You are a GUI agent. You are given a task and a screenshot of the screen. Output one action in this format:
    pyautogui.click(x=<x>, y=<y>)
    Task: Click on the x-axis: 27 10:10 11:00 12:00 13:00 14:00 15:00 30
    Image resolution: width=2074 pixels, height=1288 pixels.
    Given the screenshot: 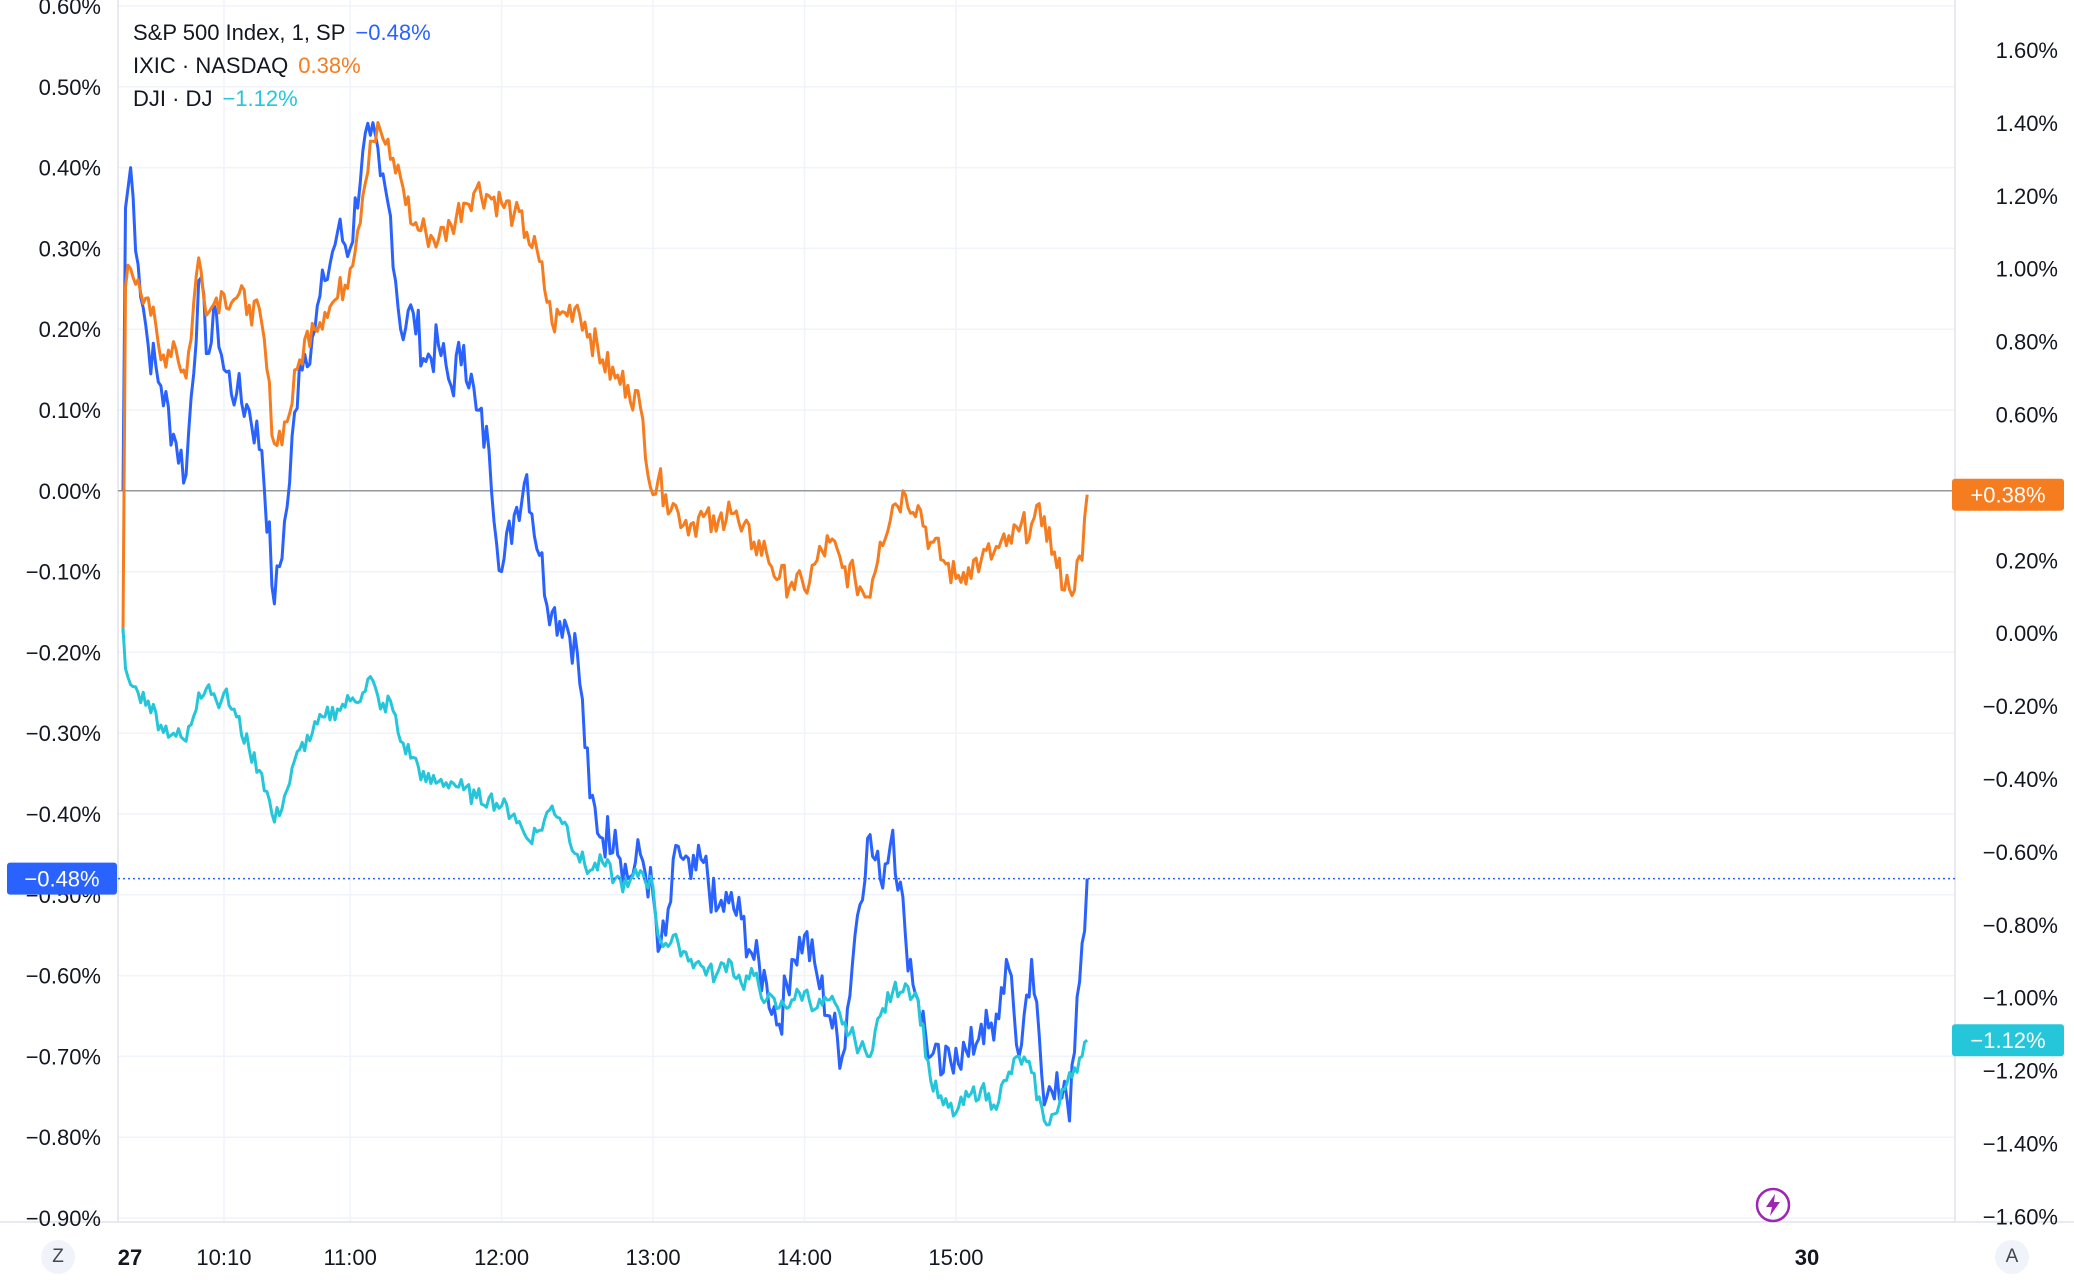 What is the action you would take?
    pyautogui.click(x=968, y=1257)
    